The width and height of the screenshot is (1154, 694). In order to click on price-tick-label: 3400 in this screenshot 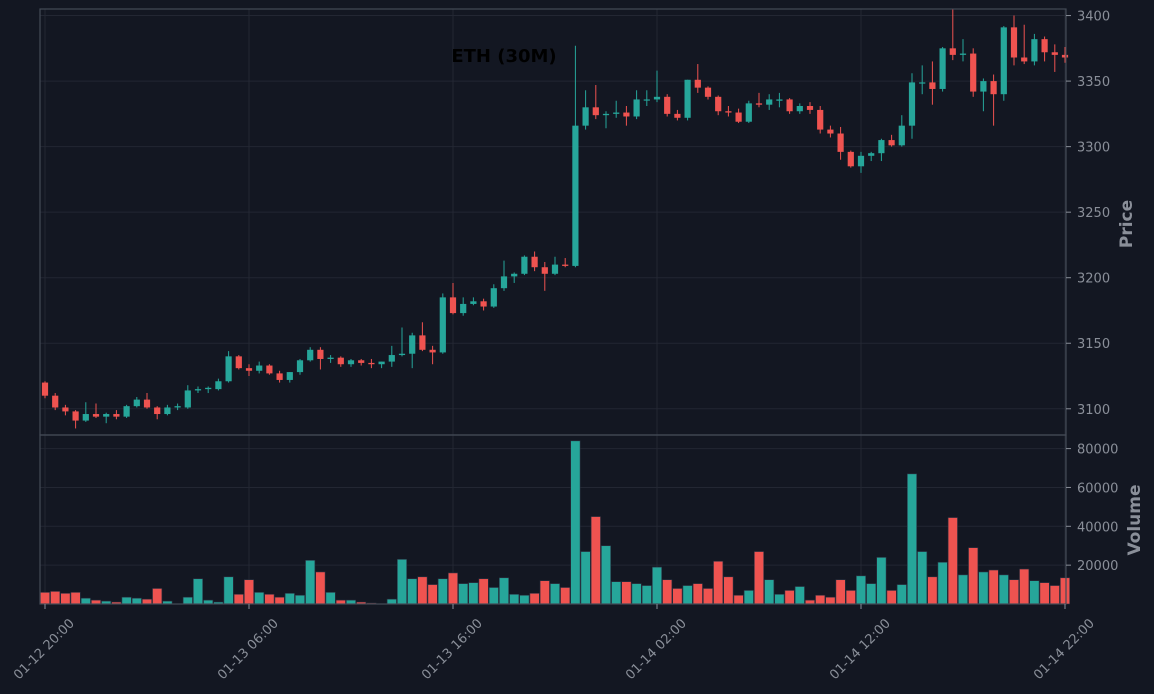, I will do `click(1093, 17)`.